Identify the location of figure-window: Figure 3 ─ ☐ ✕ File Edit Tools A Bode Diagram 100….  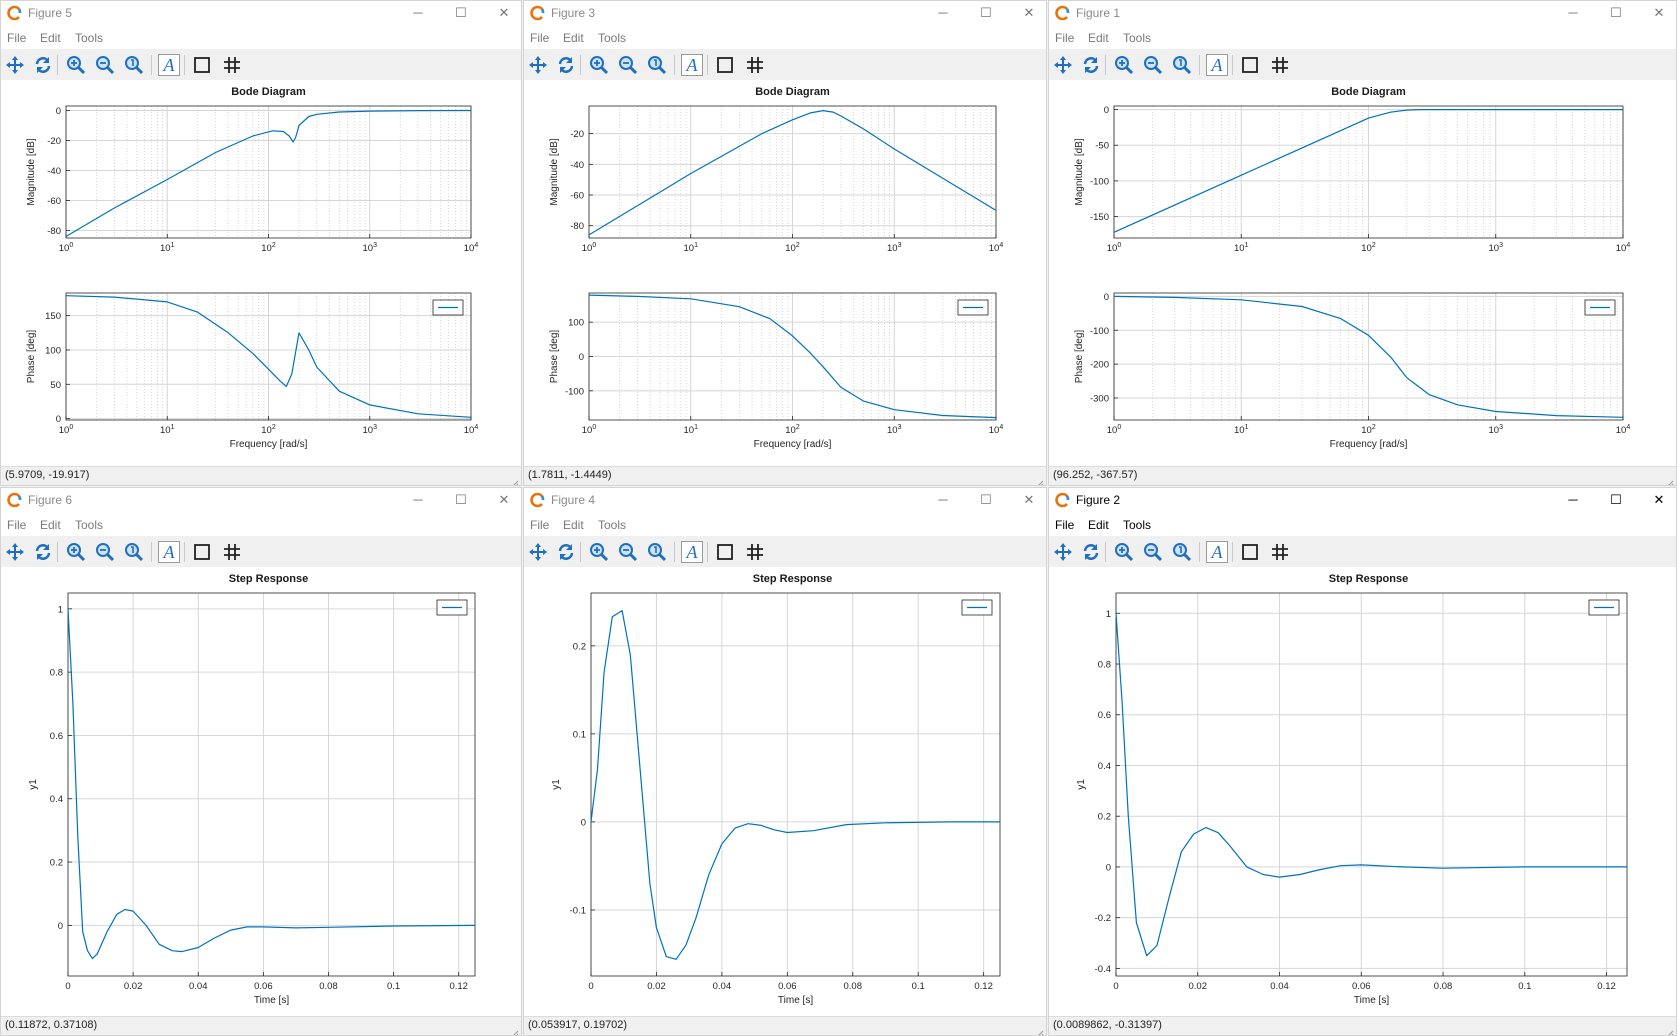
(785, 243).